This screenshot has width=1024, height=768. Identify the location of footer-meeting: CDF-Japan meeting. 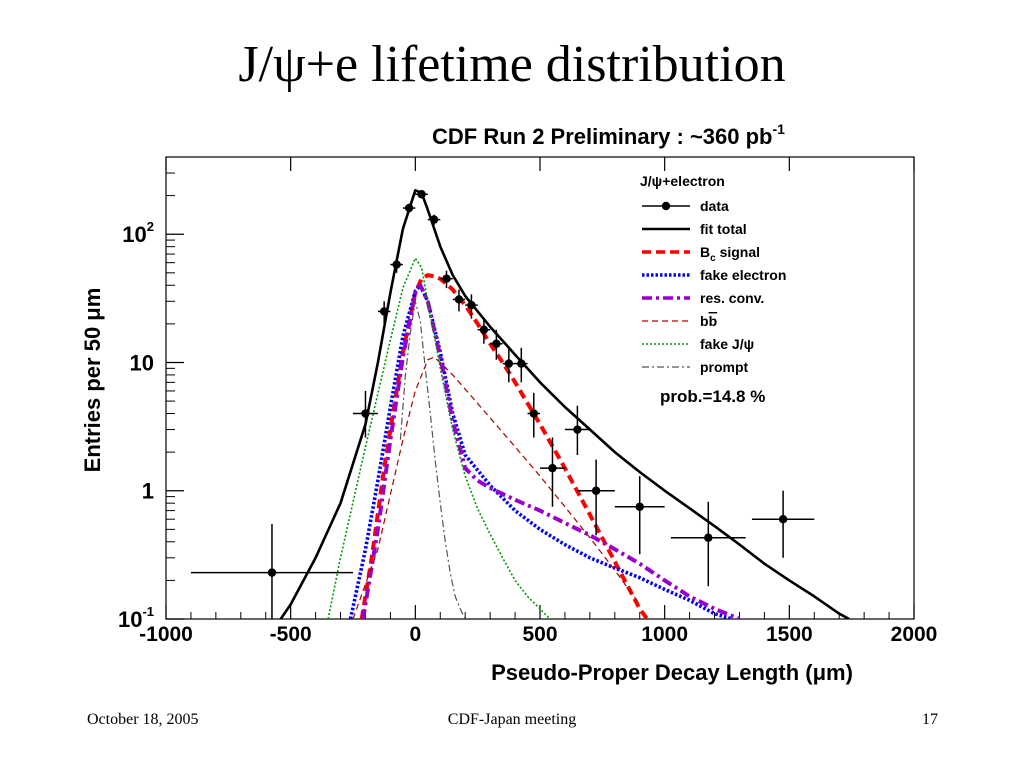
(512, 719).